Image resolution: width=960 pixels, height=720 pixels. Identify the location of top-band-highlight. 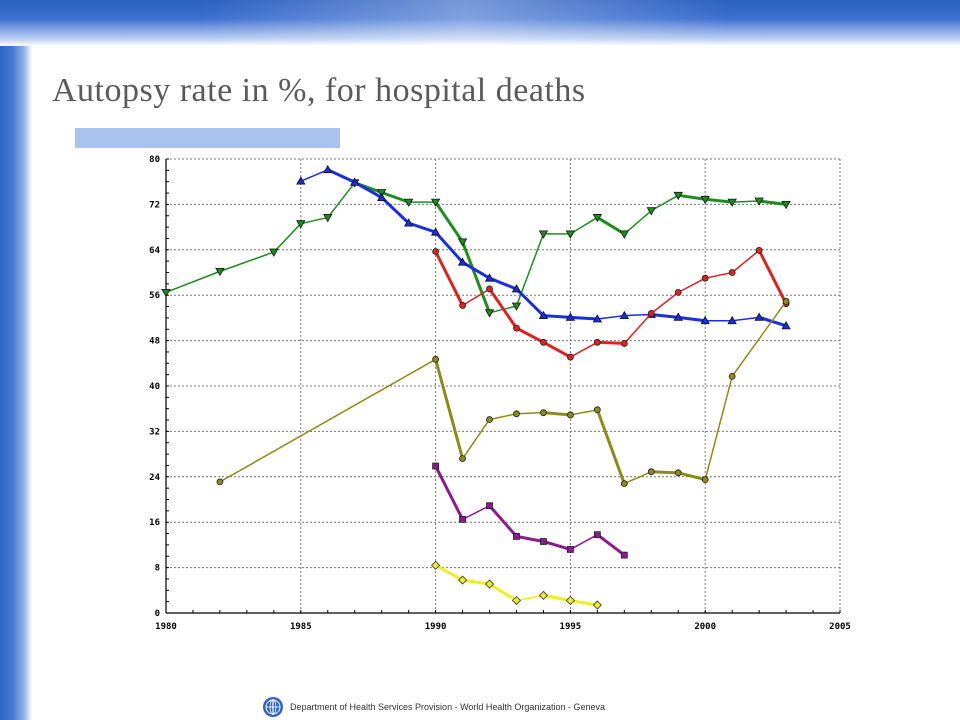
(580, 23).